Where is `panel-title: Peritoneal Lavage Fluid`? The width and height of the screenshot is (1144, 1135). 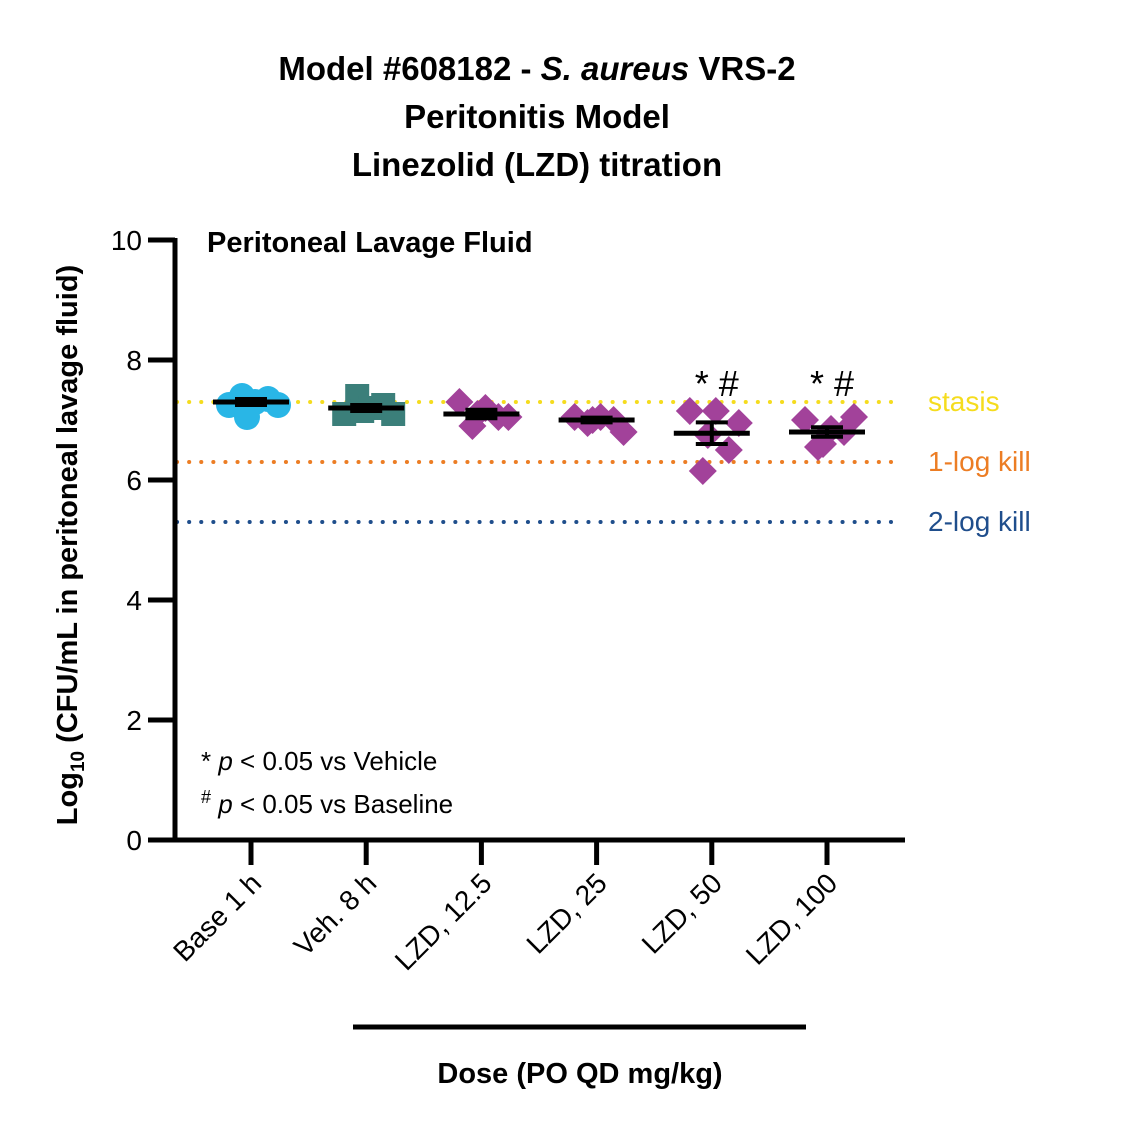
panel-title: Peritoneal Lavage Fluid is located at coordinates (370, 243).